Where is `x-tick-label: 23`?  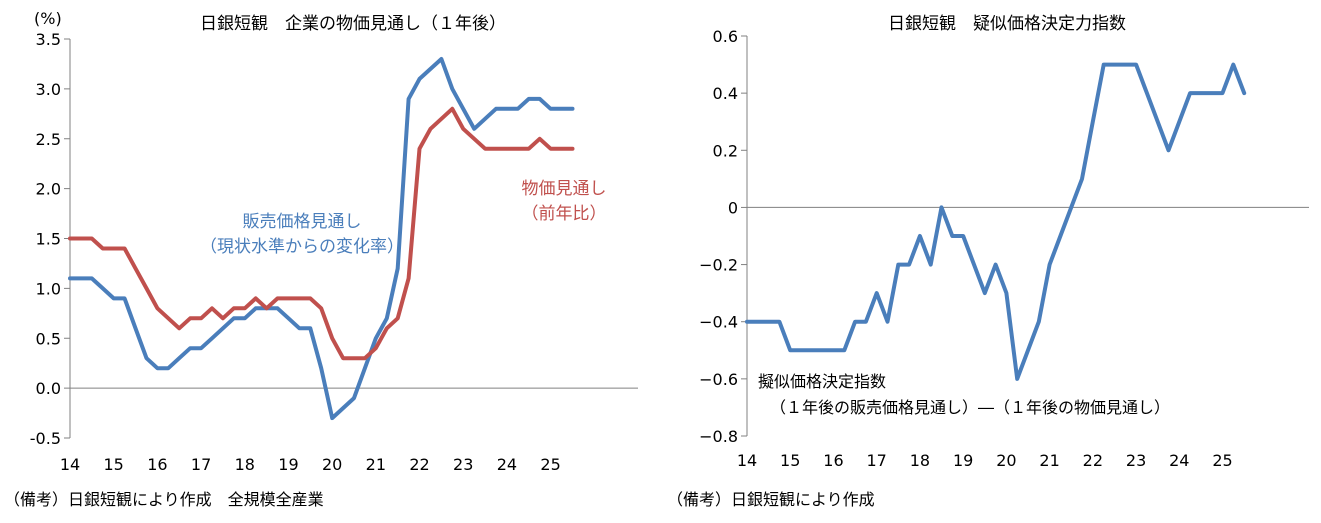
x-tick-label: 23 is located at coordinates (463, 464).